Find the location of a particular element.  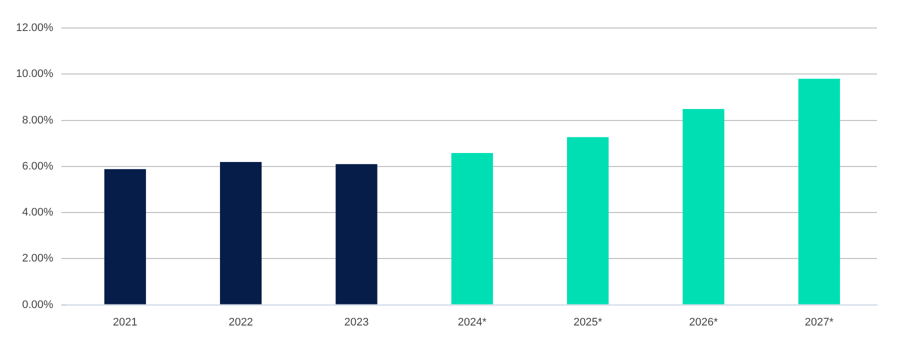

y-tick-label: 8.00% is located at coordinates (38, 120).